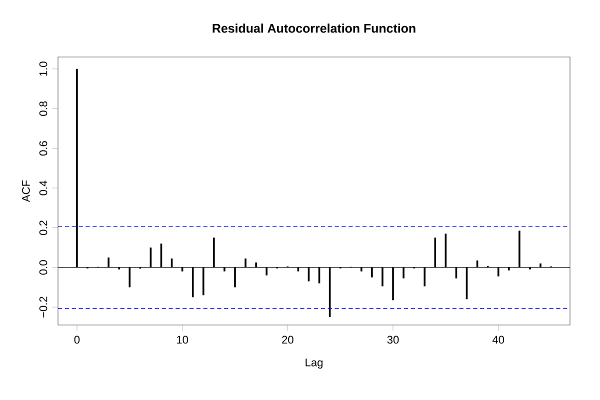  I want to click on y-tick-label: 0.6, so click(43, 148).